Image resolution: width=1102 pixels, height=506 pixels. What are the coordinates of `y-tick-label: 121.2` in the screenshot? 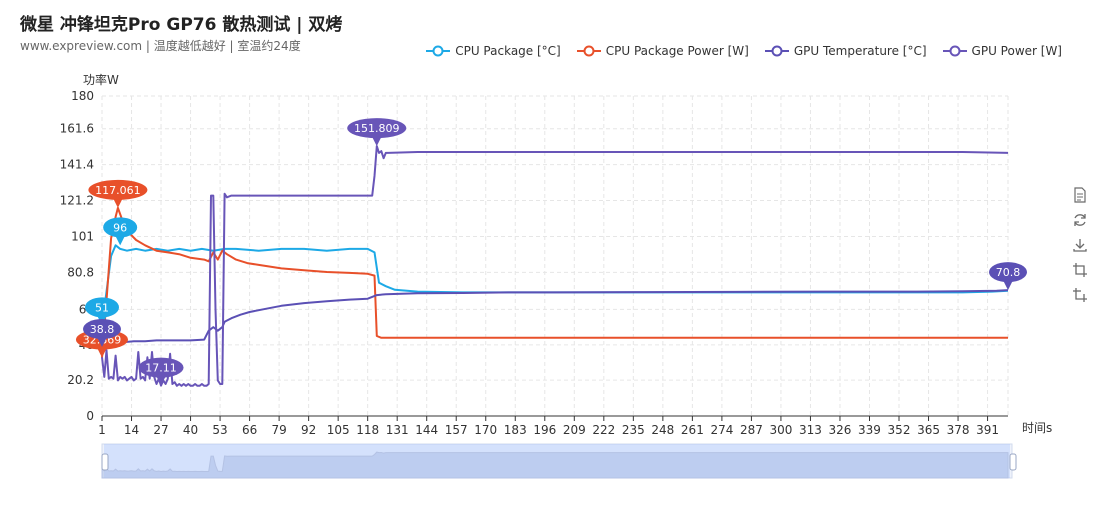 It's located at (77, 201).